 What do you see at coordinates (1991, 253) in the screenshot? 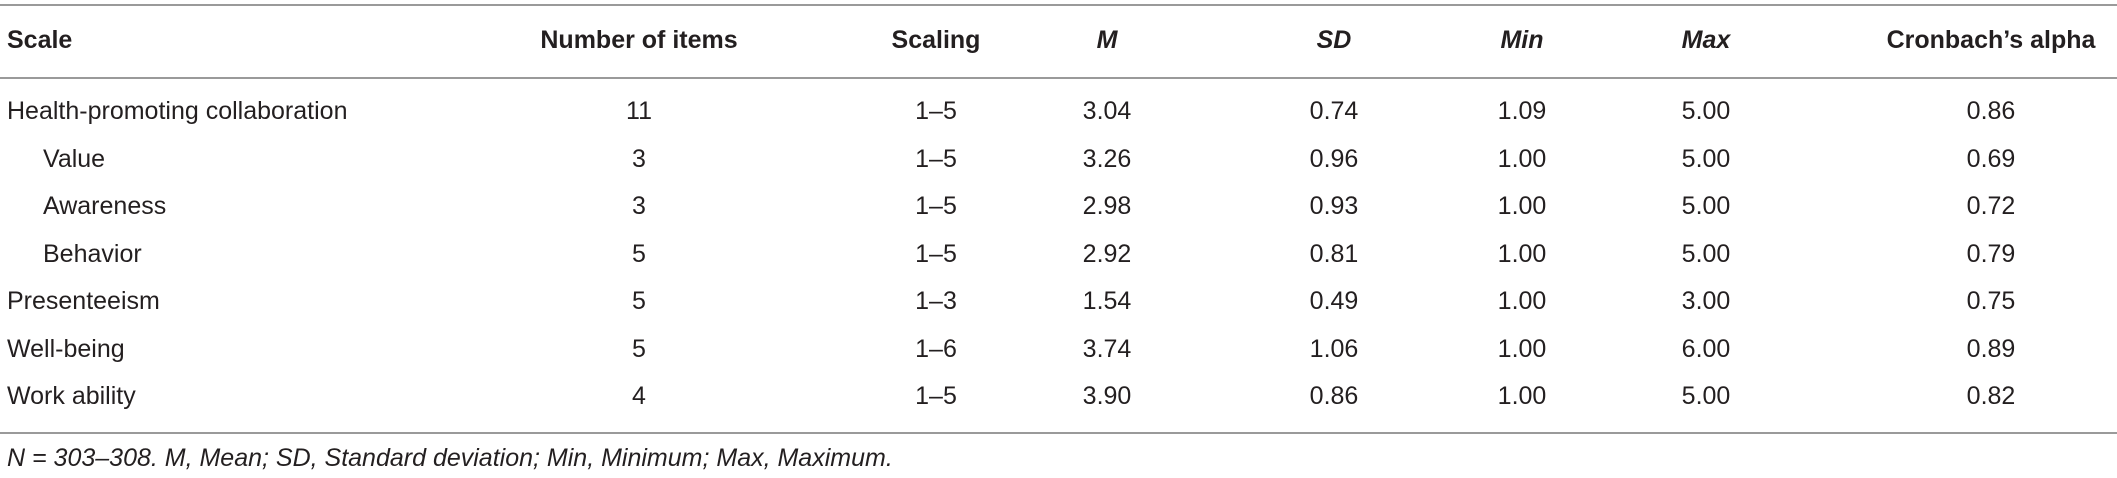
I see `table-cell: 0.79` at bounding box center [1991, 253].